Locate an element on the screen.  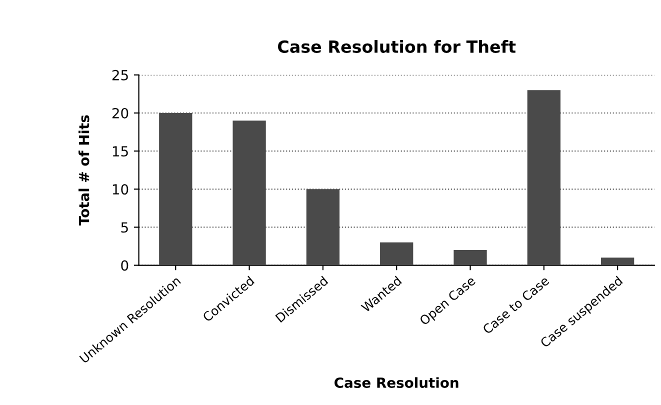
y-tick-label: 20 is located at coordinates (120, 113).